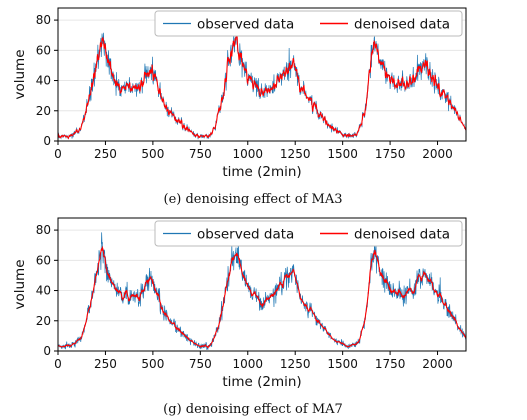 The image size is (527, 420). I want to click on y-ticks-g: 0 20 40 60 80, so click(47, 290).